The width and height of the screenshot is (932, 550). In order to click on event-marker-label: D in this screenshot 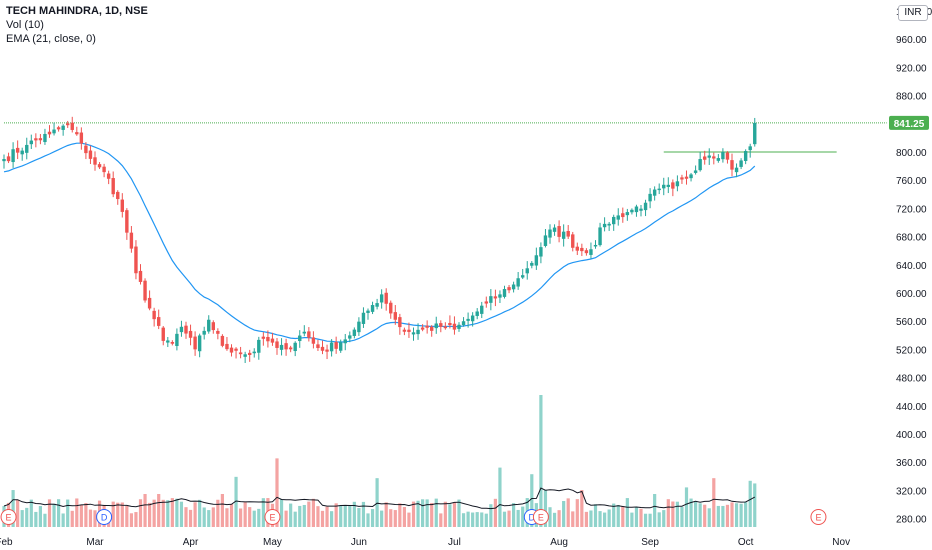, I will do `click(104, 518)`.